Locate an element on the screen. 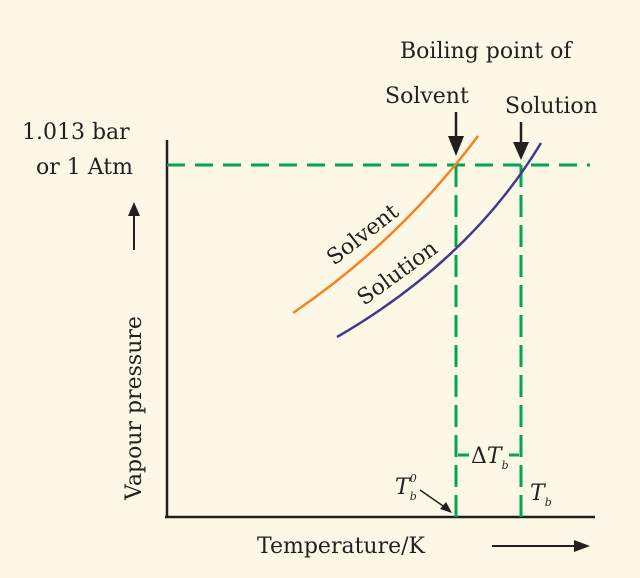 The height and width of the screenshot is (578, 640). solvent-curve is located at coordinates (385, 225).